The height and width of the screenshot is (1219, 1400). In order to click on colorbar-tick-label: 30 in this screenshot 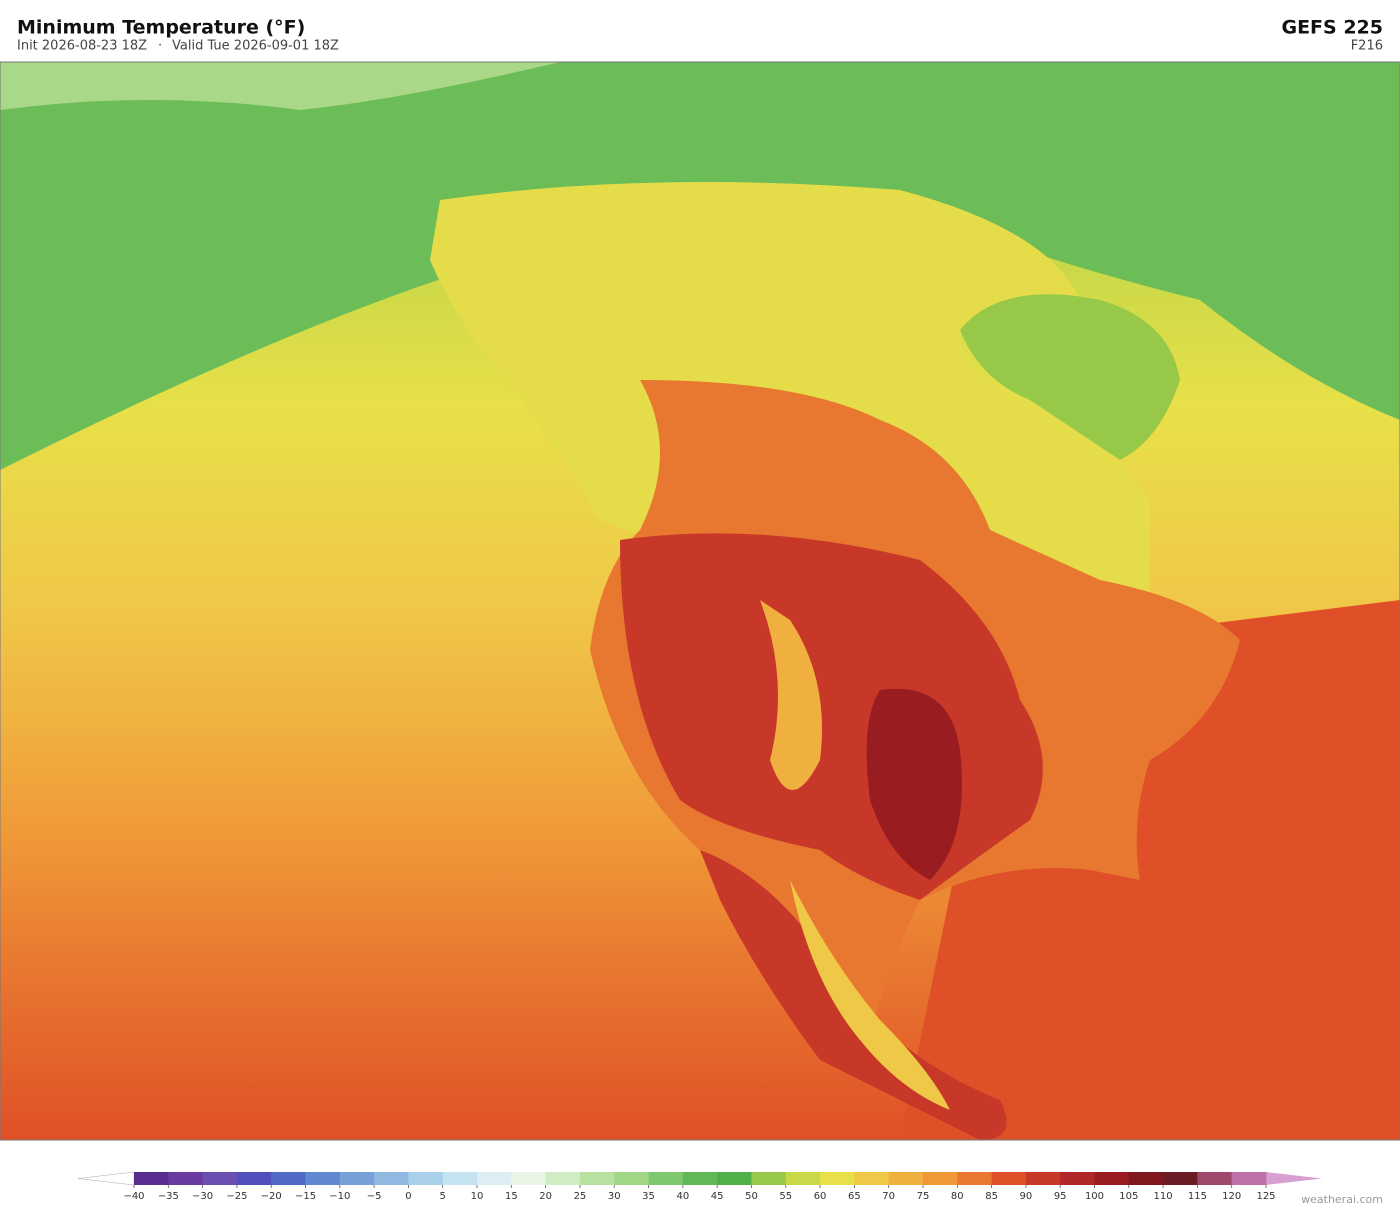, I will do `click(614, 1196)`.